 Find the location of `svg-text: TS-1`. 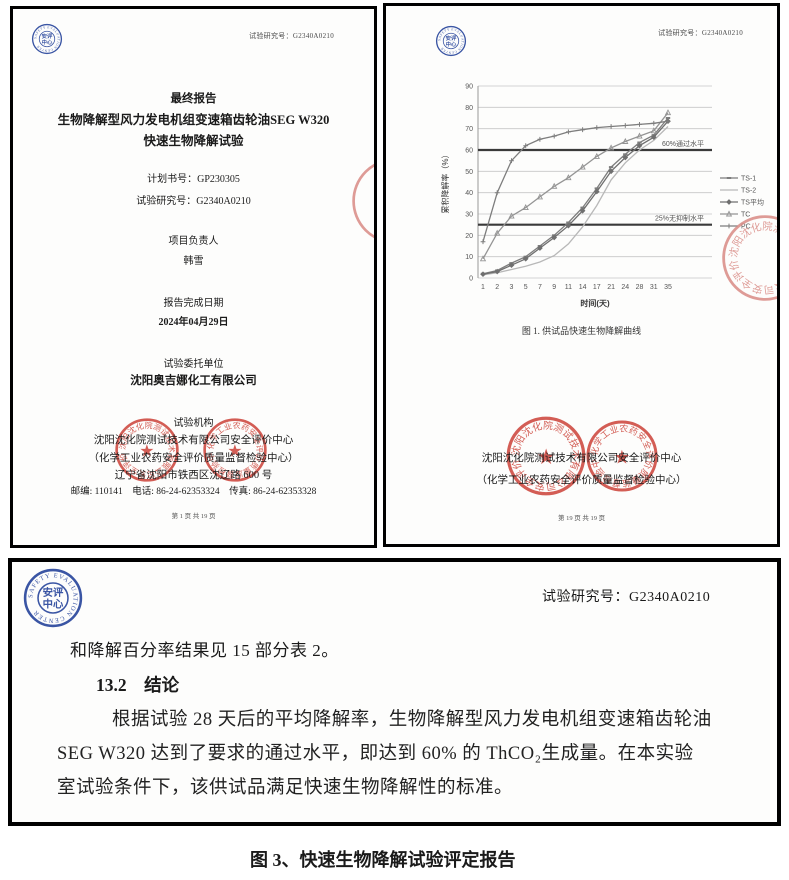

svg-text: TS-1 is located at coordinates (748, 179).